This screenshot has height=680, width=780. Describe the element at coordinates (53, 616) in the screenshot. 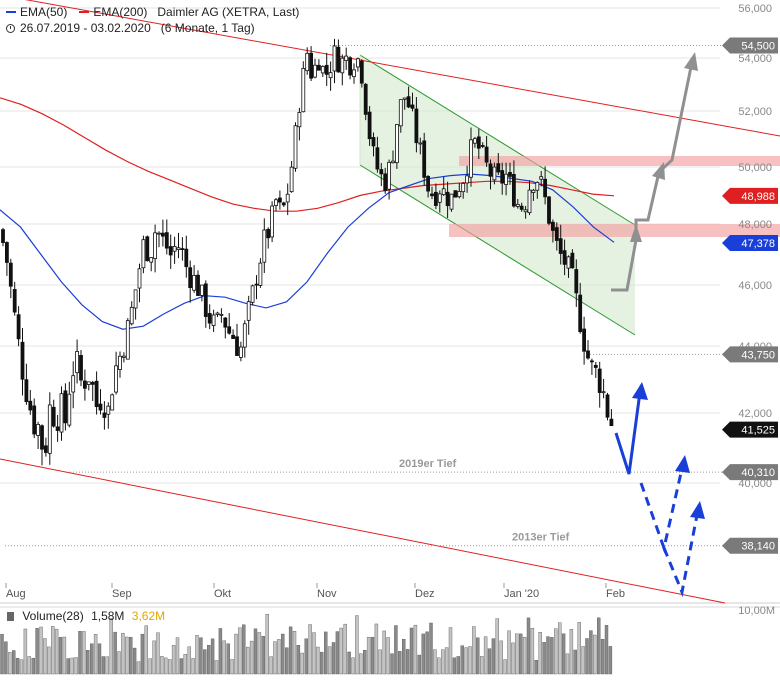

I see `volume-label: Volume(28)` at that location.